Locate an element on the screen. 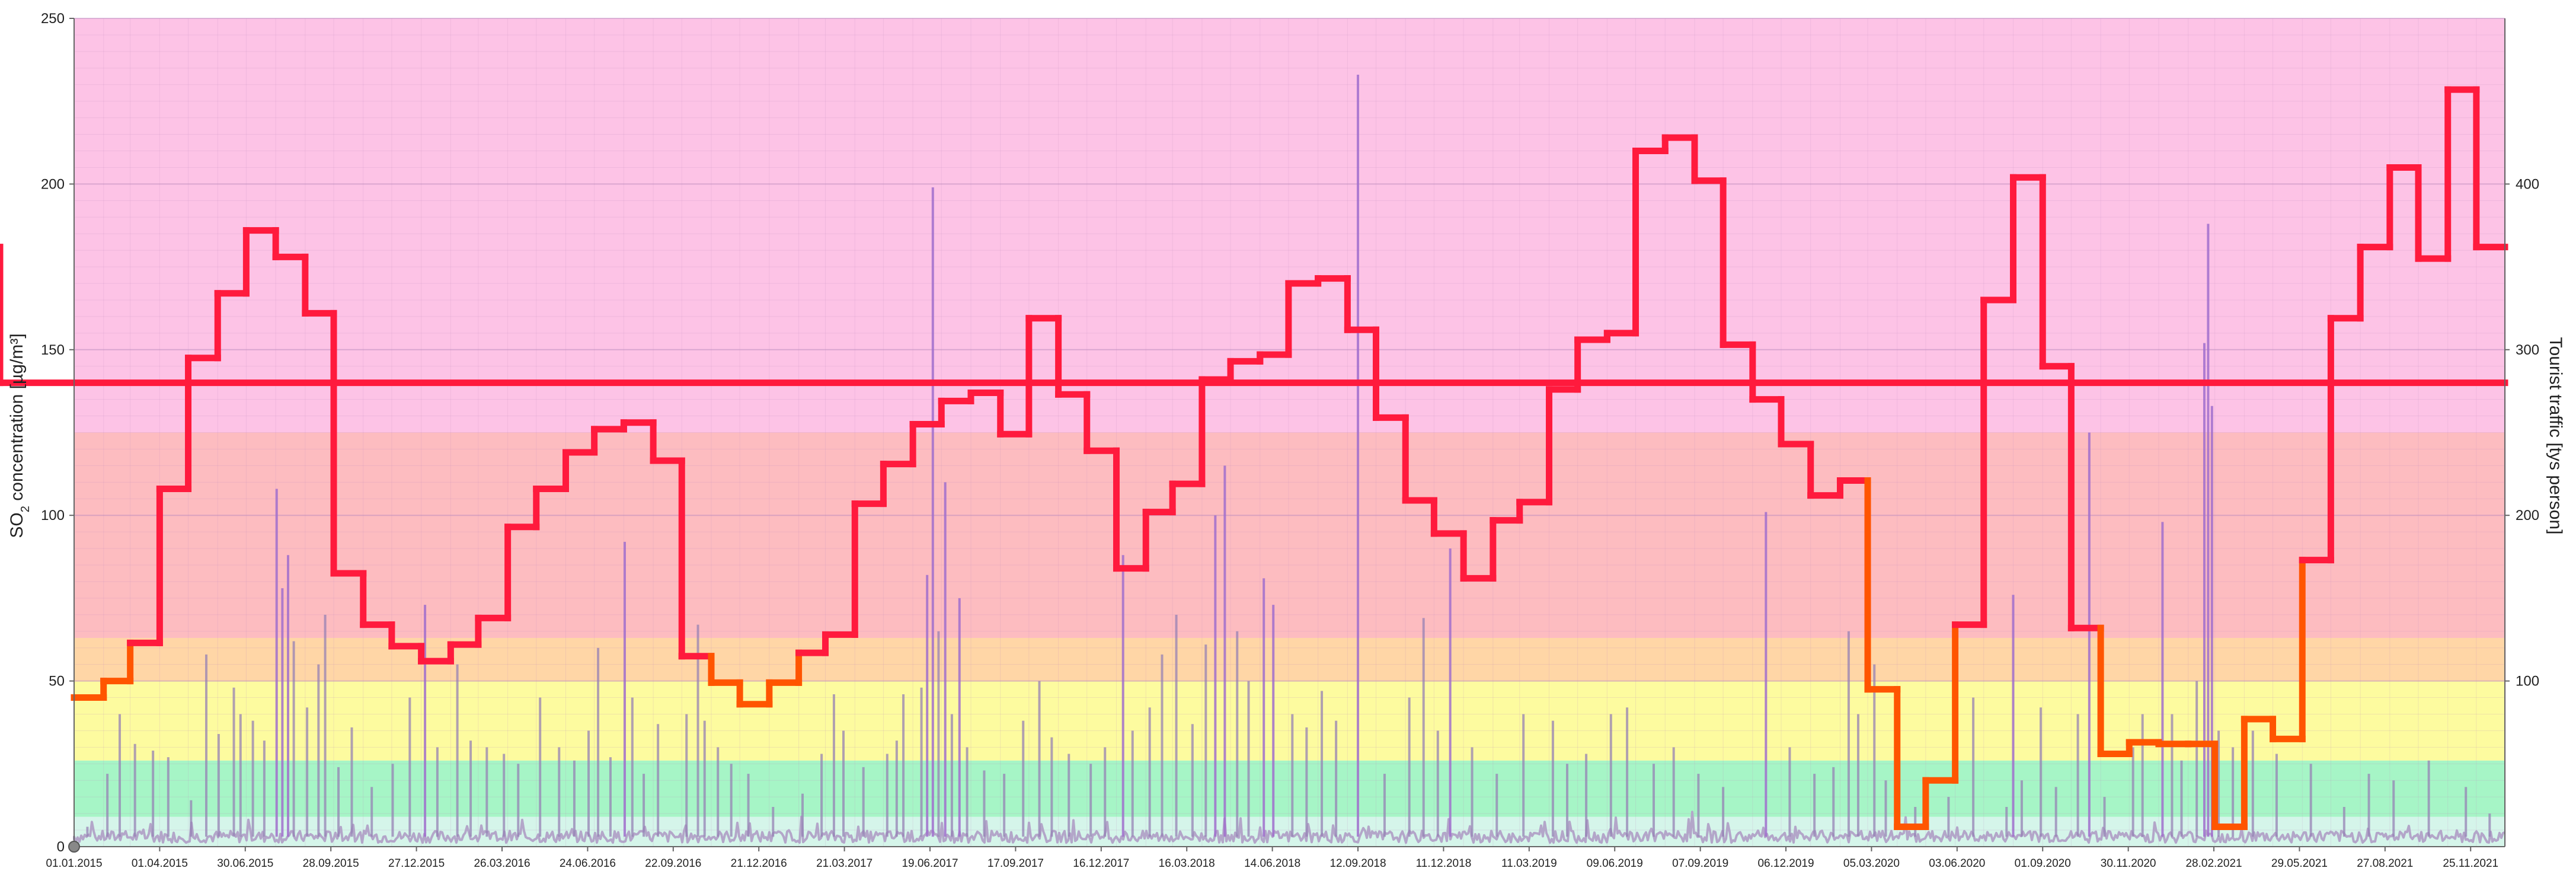 The height and width of the screenshot is (884, 2576). x-tick-label: 21.03.2017 is located at coordinates (844, 863).